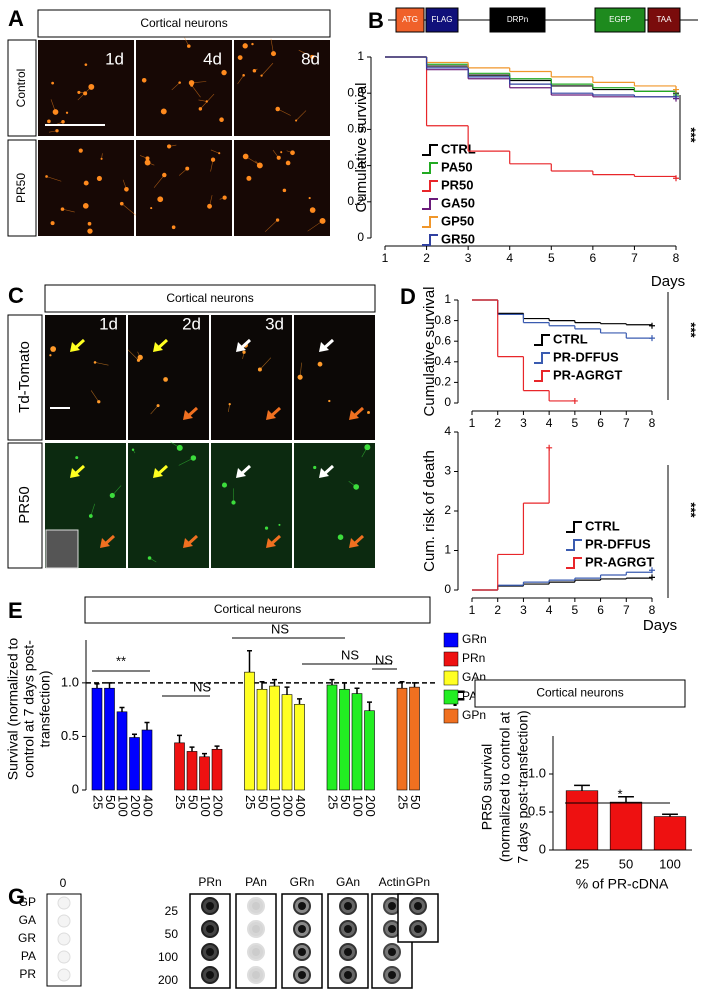 Image resolution: width=704 pixels, height=989 pixels. What do you see at coordinates (209, 298) in the screenshot?
I see `panel-header: Cortical neurons` at bounding box center [209, 298].